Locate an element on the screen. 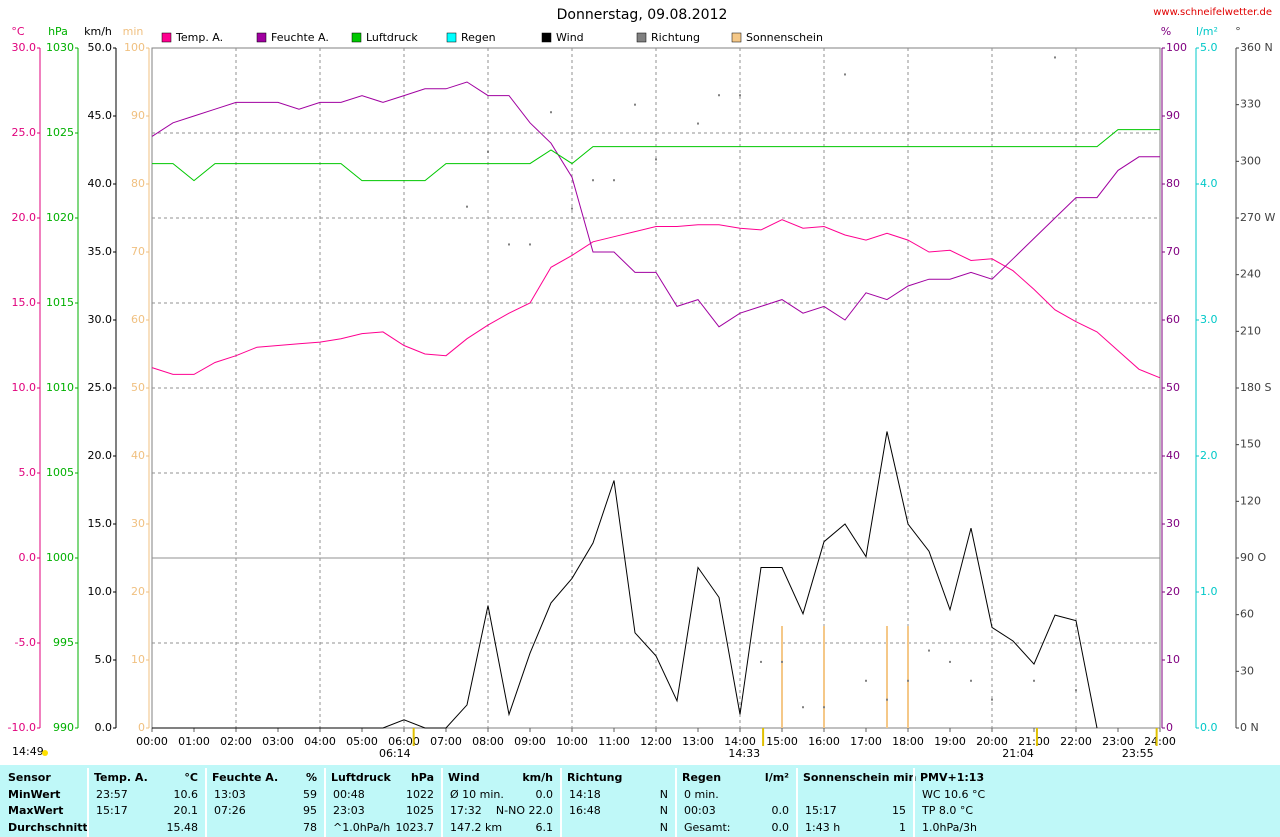  column-unit: % is located at coordinates (311, 777).